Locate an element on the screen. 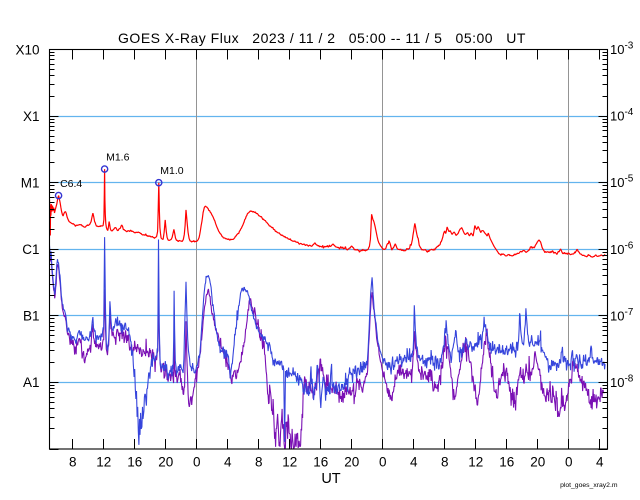  y-axis-left-labels: X10 X1 M1 C1 B1 A1 is located at coordinates (27, 216).